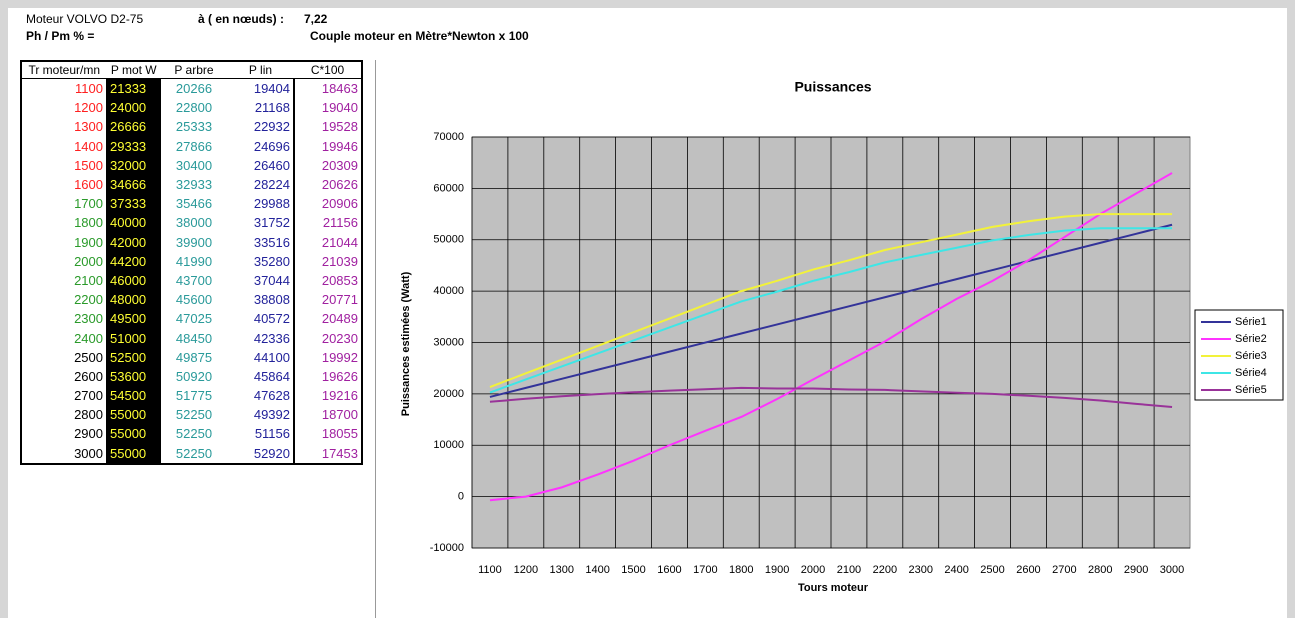 This screenshot has width=1295, height=618. What do you see at coordinates (448, 445) in the screenshot?
I see `y-tick-label: 10000` at bounding box center [448, 445].